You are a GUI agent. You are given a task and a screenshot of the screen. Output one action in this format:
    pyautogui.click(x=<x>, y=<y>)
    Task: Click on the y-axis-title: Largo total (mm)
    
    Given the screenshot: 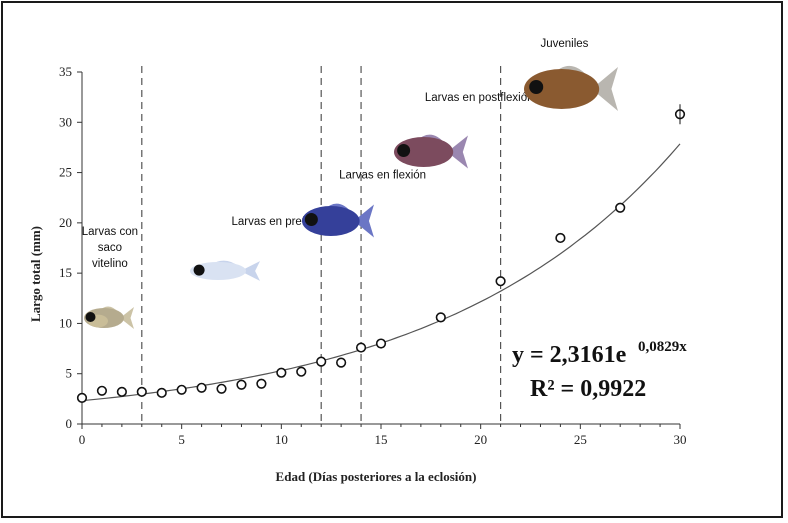 What is the action you would take?
    pyautogui.click(x=35, y=274)
    